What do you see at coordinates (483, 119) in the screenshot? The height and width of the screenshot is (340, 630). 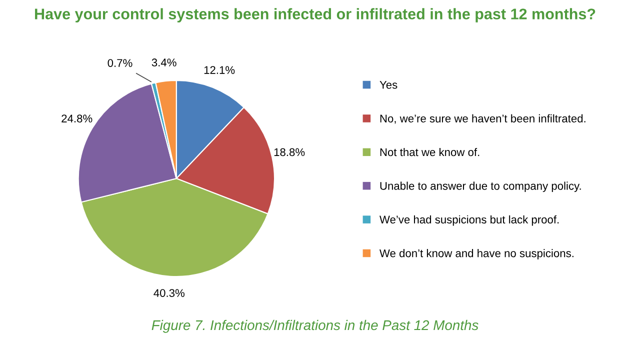 I see `legend-label: No, we’re sure we haven’t been infiltrated.` at bounding box center [483, 119].